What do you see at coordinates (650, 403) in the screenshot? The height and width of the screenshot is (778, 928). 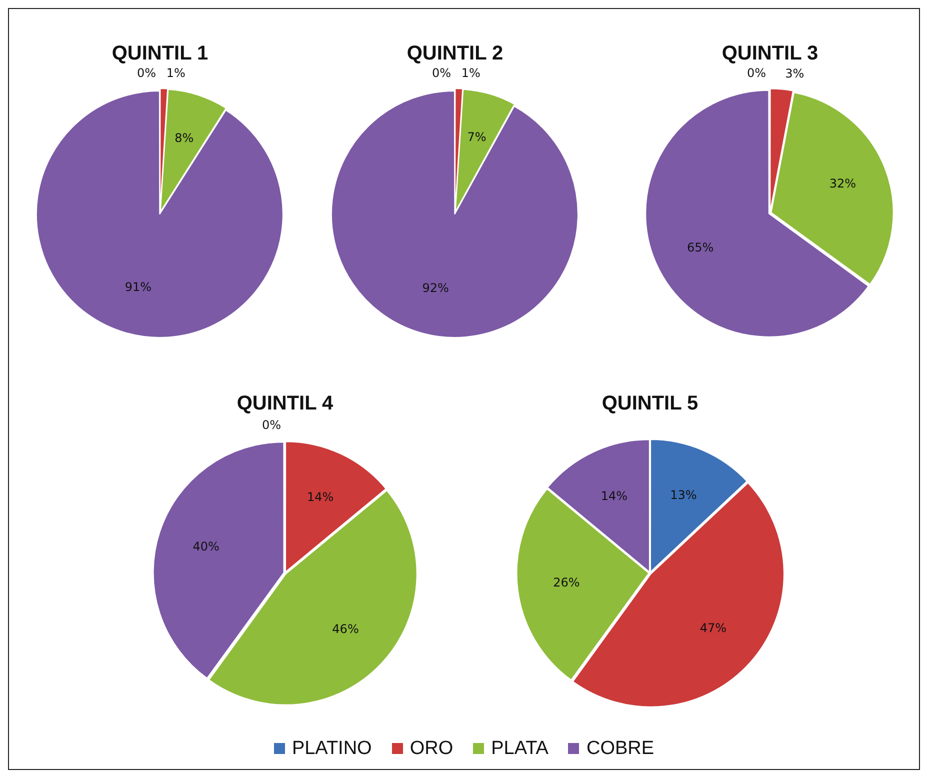 I see `chart-title: QUINTIL 5` at bounding box center [650, 403].